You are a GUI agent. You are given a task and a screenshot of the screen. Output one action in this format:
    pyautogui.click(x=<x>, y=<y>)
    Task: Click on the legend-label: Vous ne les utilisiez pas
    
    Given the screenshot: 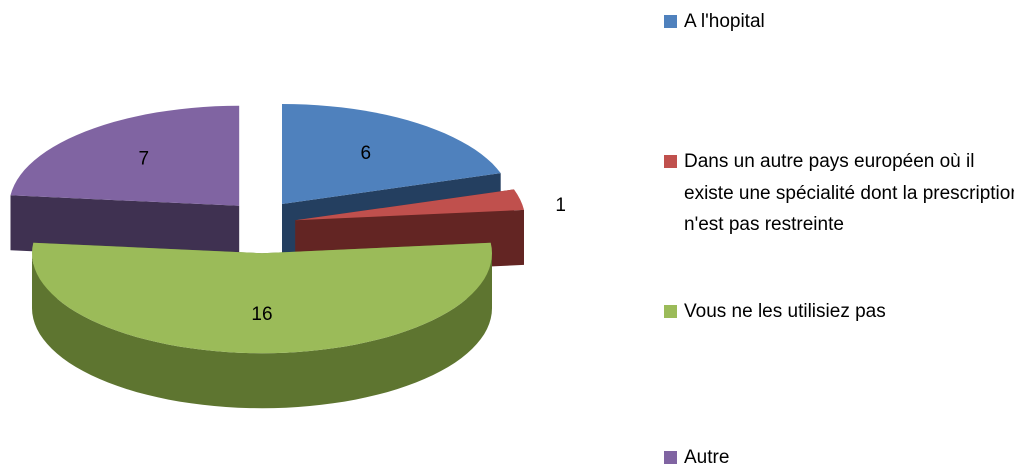 What is the action you would take?
    pyautogui.click(x=785, y=311)
    